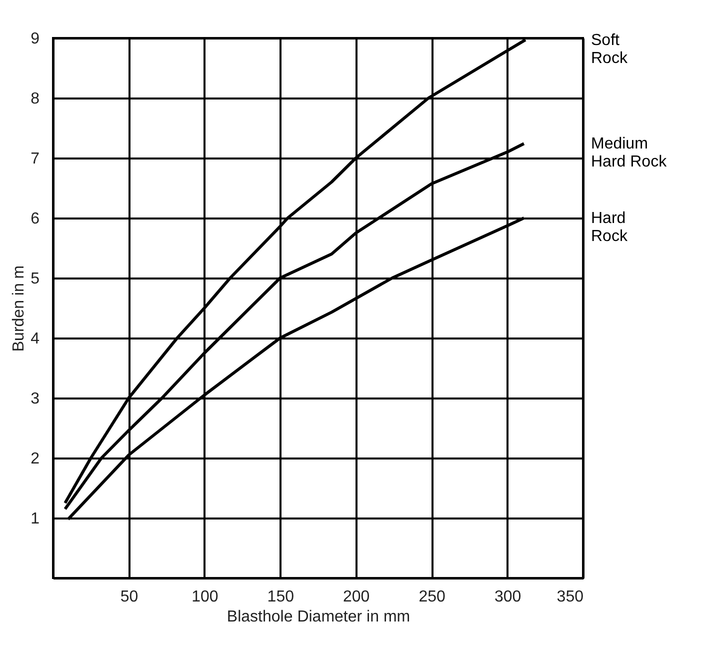  What do you see at coordinates (35, 519) in the screenshot?
I see `y-tick-label: 1` at bounding box center [35, 519].